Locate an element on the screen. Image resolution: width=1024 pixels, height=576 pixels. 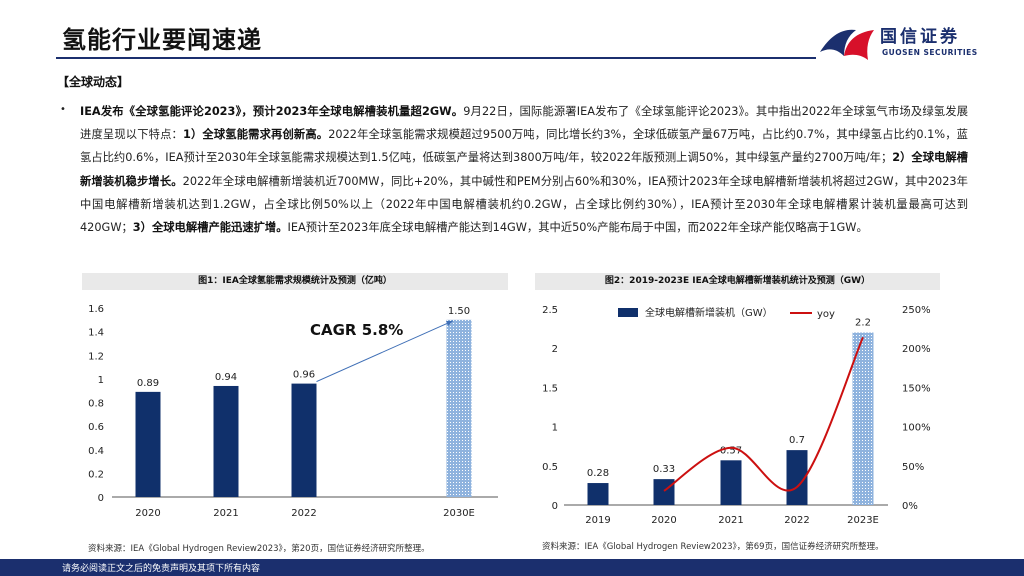
y-right-tick-label: 200% is located at coordinates (916, 349).